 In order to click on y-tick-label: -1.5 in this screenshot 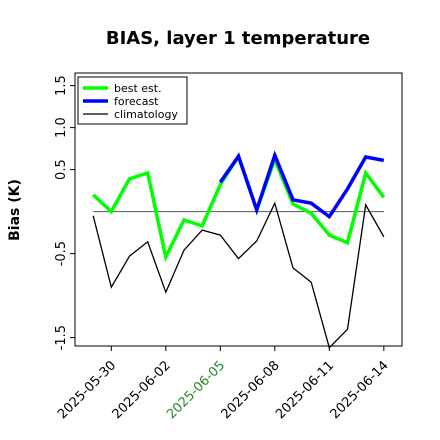, I will do `click(61, 337)`.